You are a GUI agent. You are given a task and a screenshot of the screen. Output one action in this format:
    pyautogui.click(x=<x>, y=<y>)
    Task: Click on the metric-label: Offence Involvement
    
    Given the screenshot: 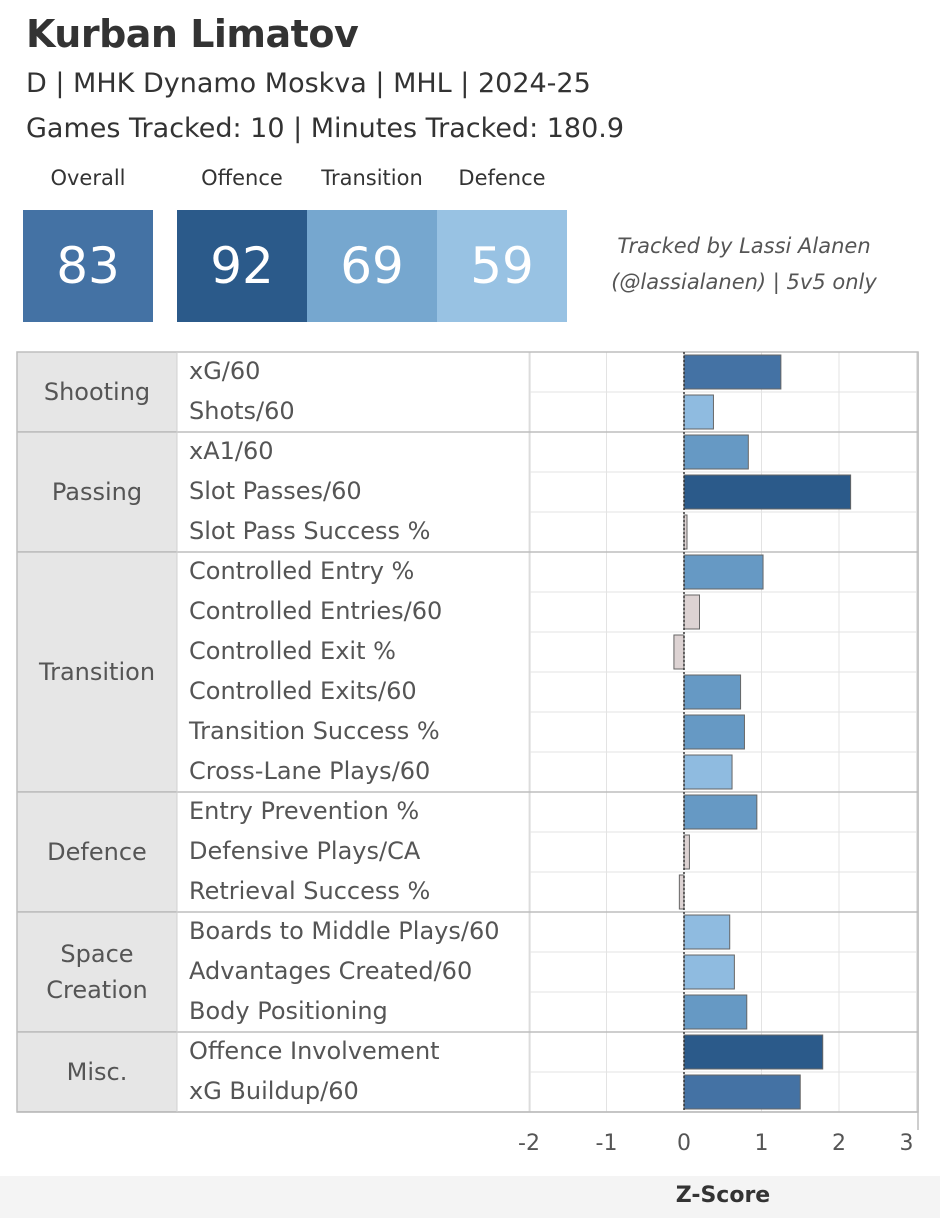 What is the action you would take?
    pyautogui.click(x=314, y=1051)
    